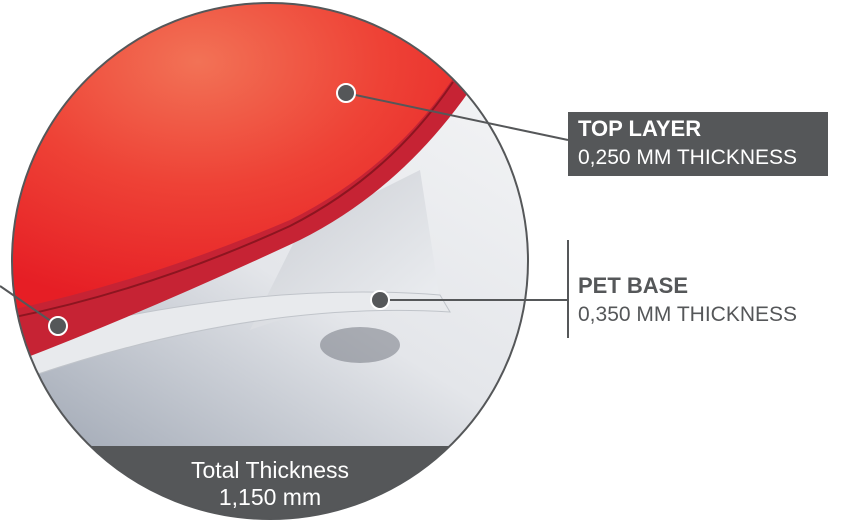 The height and width of the screenshot is (522, 842). What do you see at coordinates (687, 314) in the screenshot?
I see `callout-detail: 0,350 MM THICKNESS` at bounding box center [687, 314].